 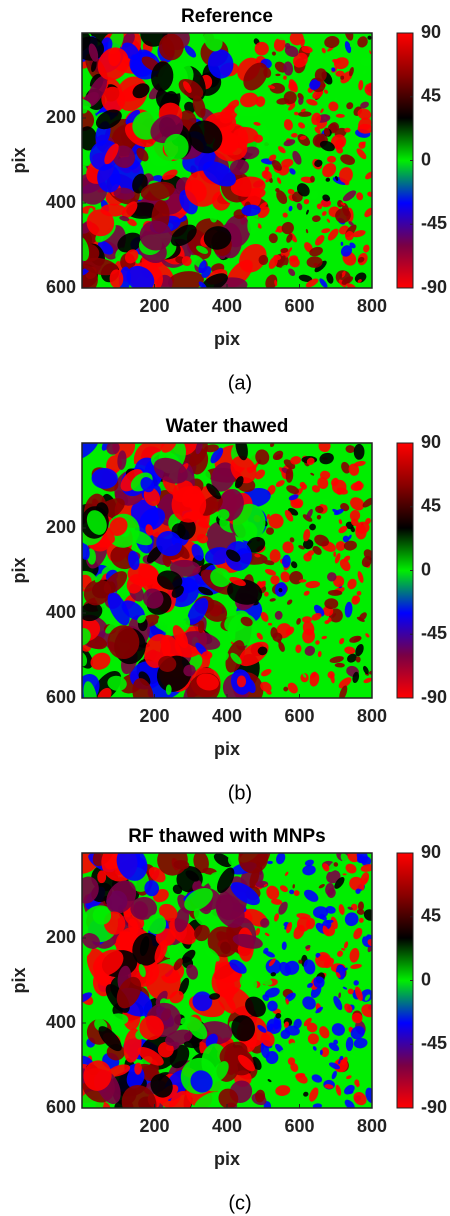 What do you see at coordinates (61, 612) in the screenshot?
I see `y-tick-label: 400` at bounding box center [61, 612].